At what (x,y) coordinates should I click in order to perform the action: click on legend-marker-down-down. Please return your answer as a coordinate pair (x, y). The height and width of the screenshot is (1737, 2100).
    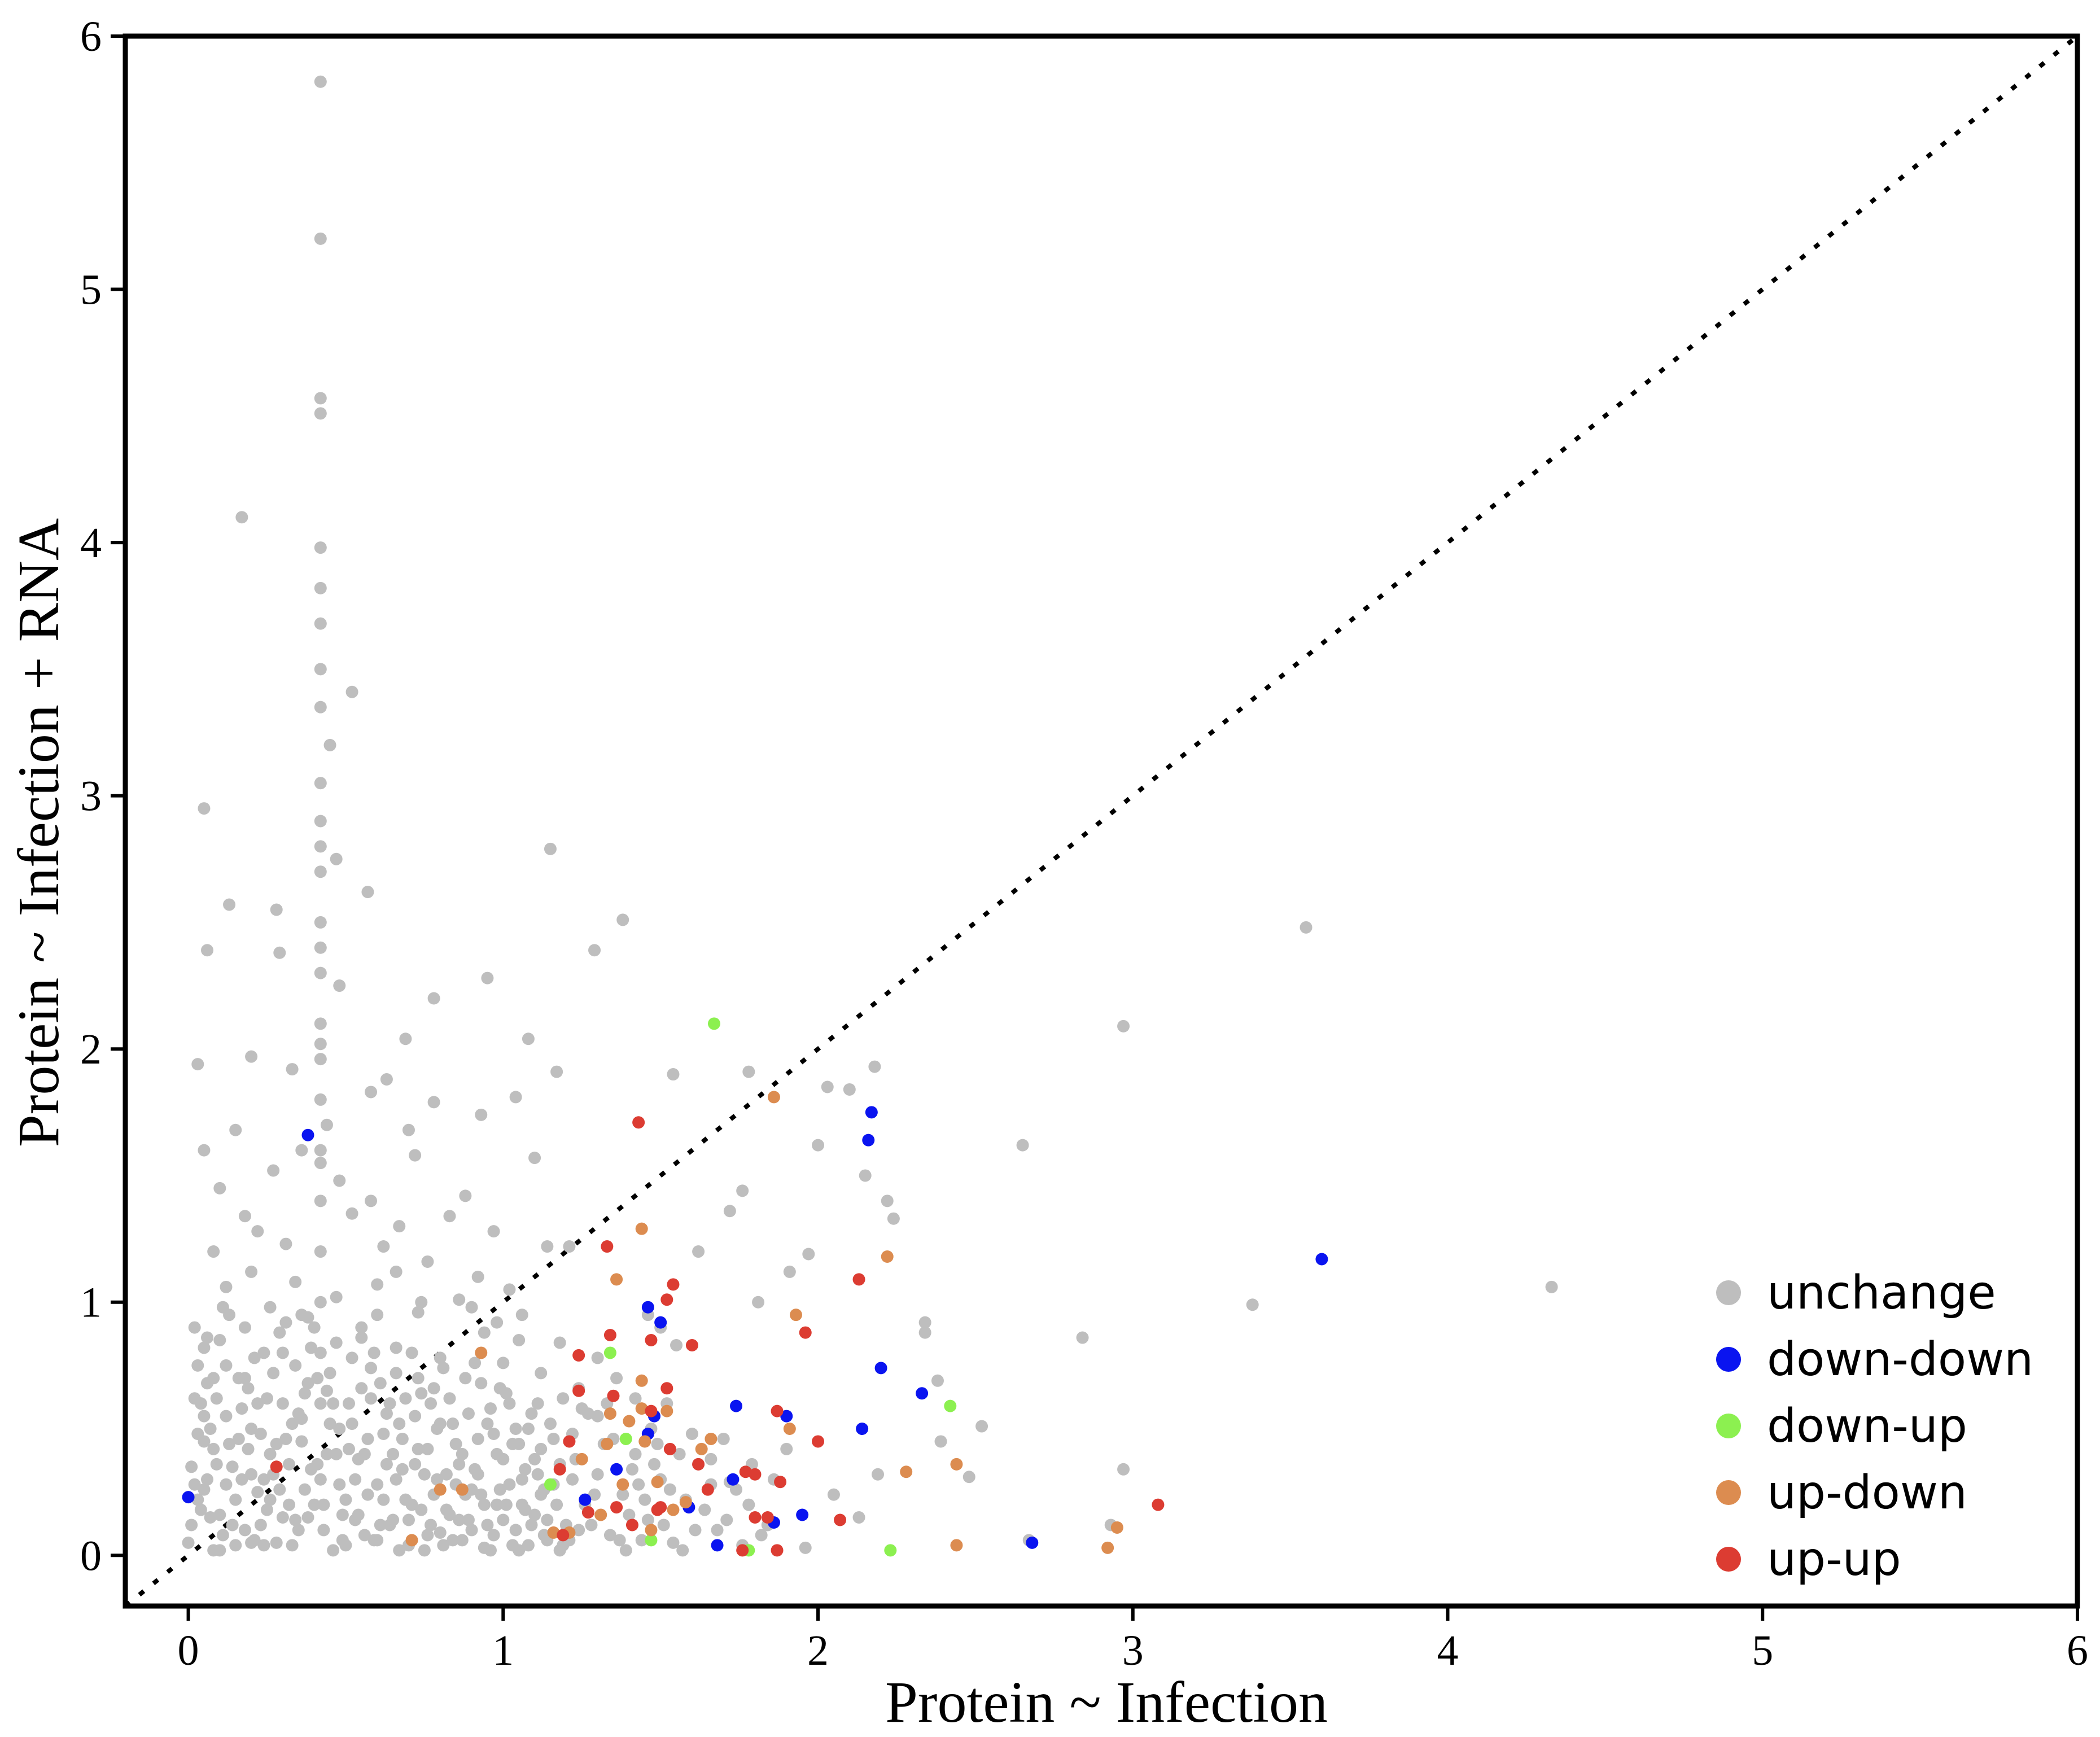
    Looking at the image, I should click on (1728, 1359).